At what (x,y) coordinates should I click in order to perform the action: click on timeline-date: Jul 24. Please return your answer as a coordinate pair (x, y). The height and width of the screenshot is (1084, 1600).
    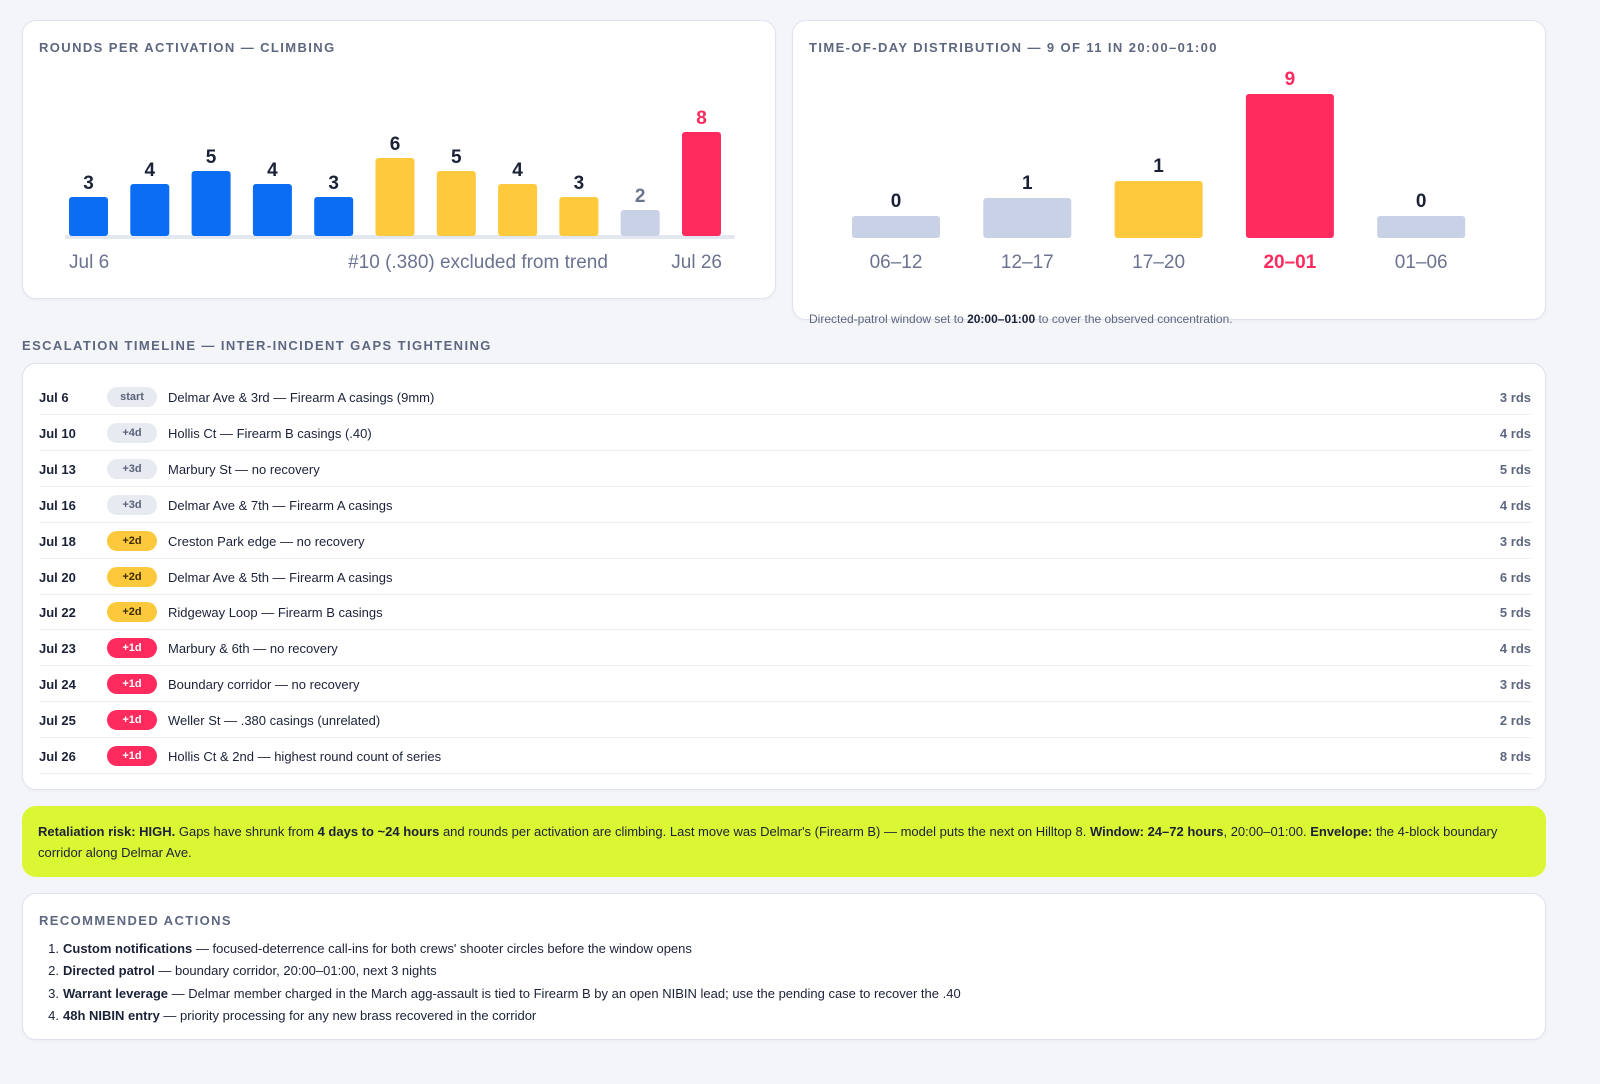
    Looking at the image, I should click on (57, 685).